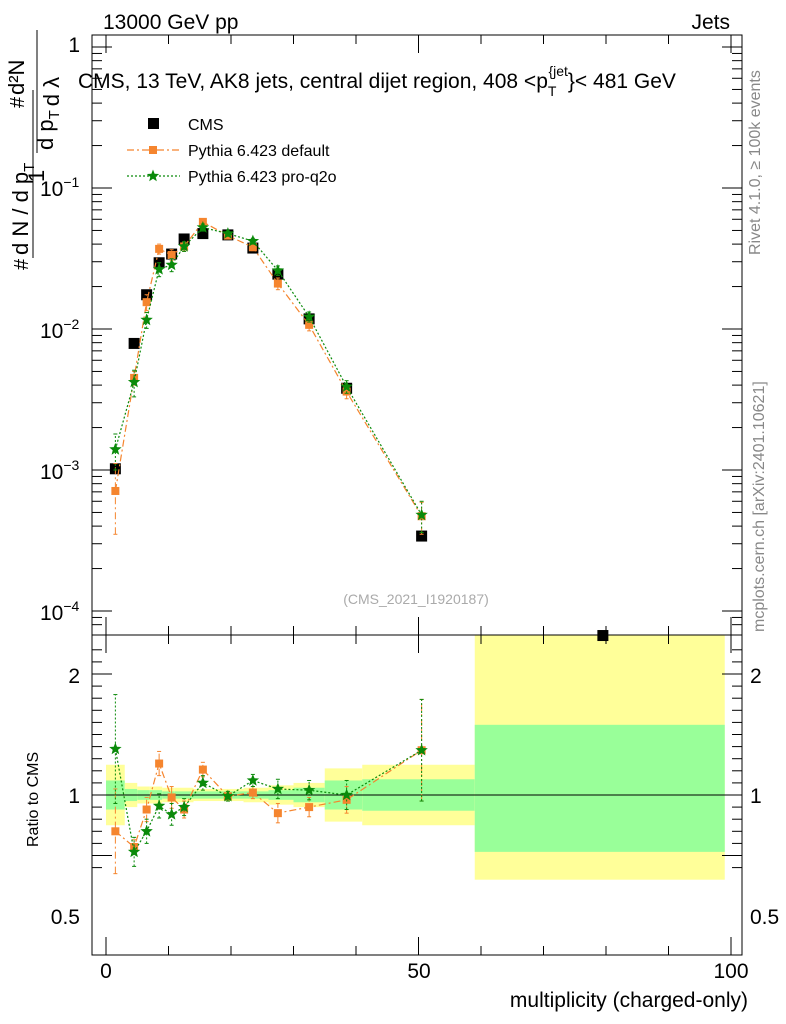  Describe the element at coordinates (153, 123) in the screenshot. I see `legend-cms-marker` at that location.